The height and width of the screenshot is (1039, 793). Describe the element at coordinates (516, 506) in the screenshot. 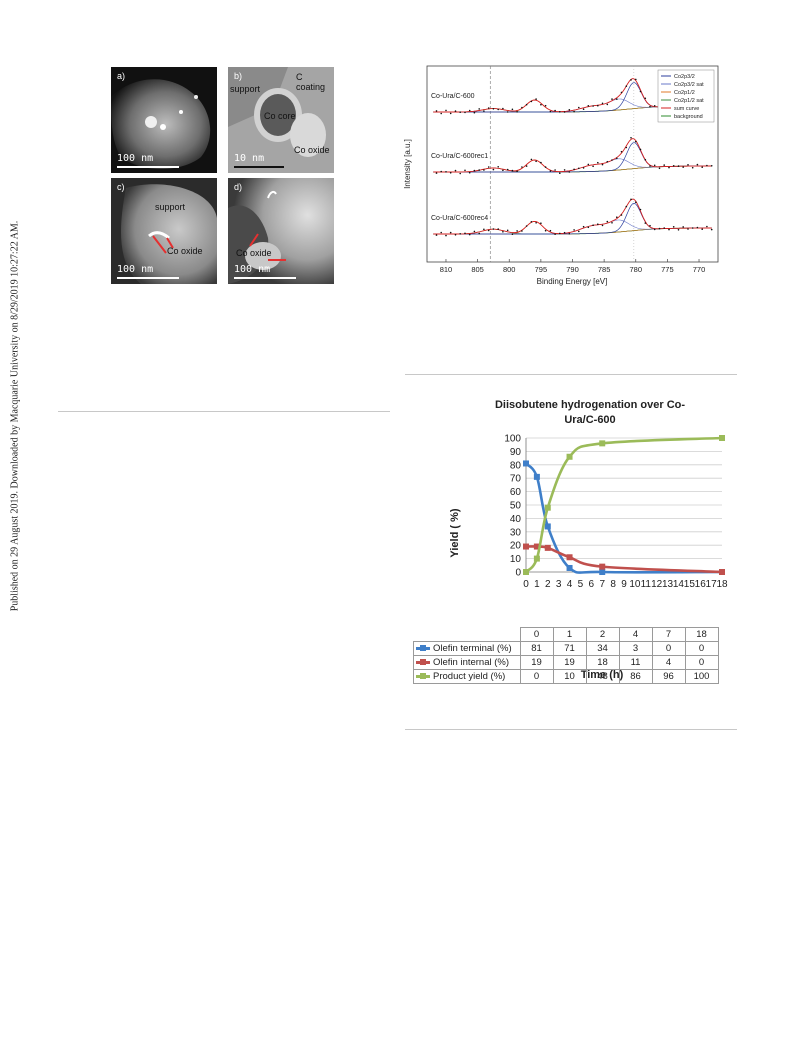

I see `y-tick-label: 50` at that location.